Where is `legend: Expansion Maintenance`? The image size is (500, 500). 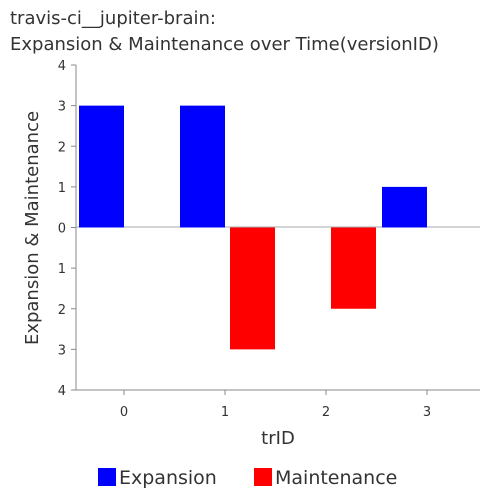
legend: Expansion Maintenance is located at coordinates (247, 478).